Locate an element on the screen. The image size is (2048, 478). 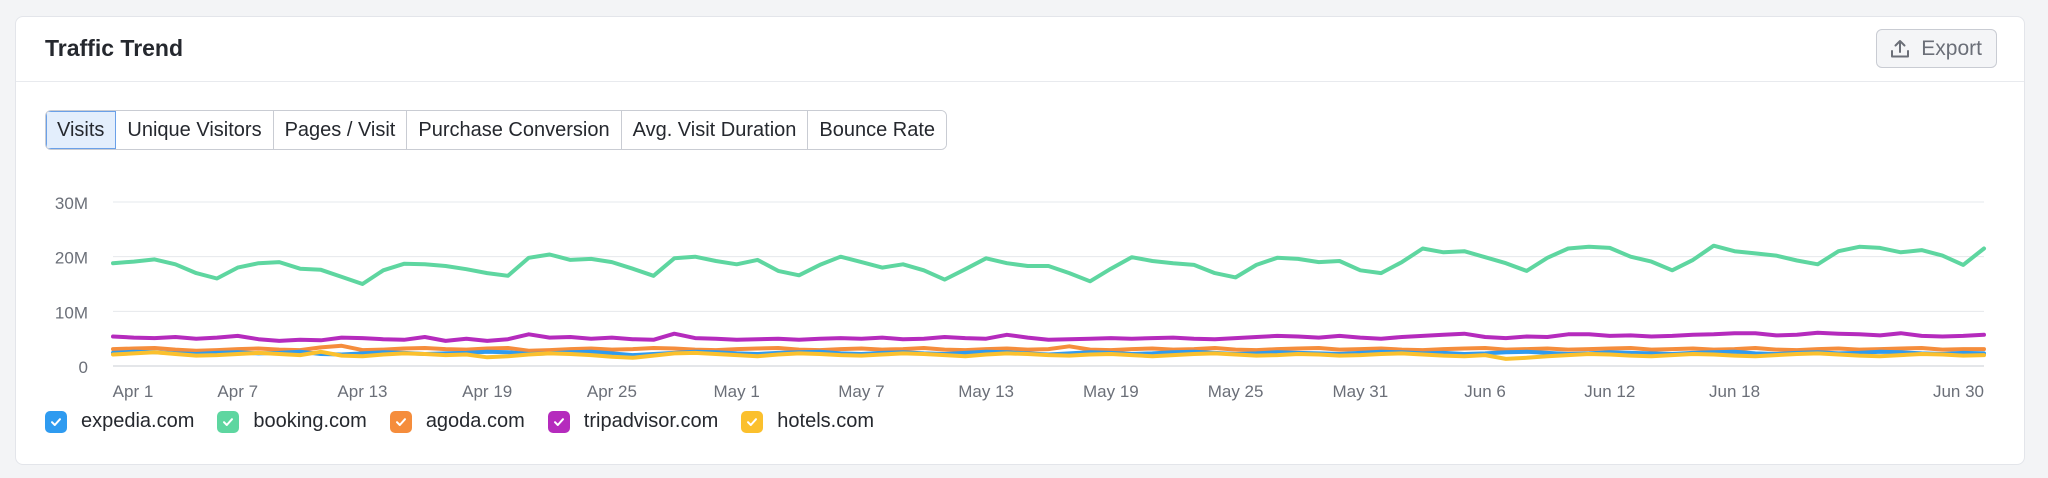
legend-item-expedia: expedia.com is located at coordinates (119, 421).